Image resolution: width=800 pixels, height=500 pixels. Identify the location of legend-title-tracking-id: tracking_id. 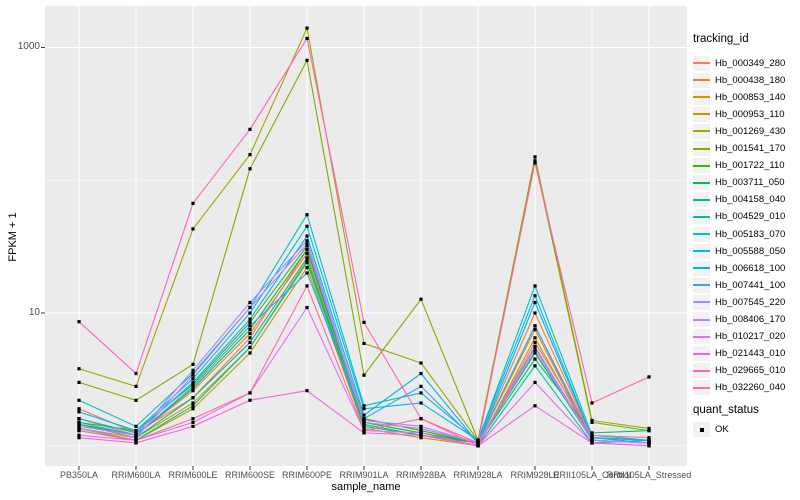
(721, 39).